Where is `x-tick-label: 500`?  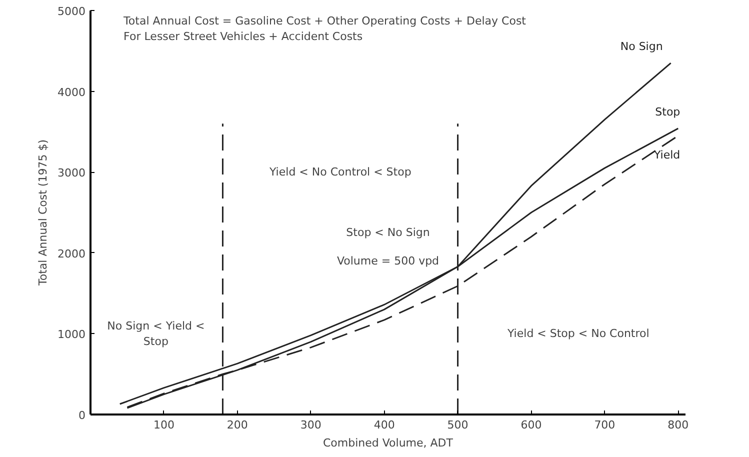 x-tick-label: 500 is located at coordinates (457, 425).